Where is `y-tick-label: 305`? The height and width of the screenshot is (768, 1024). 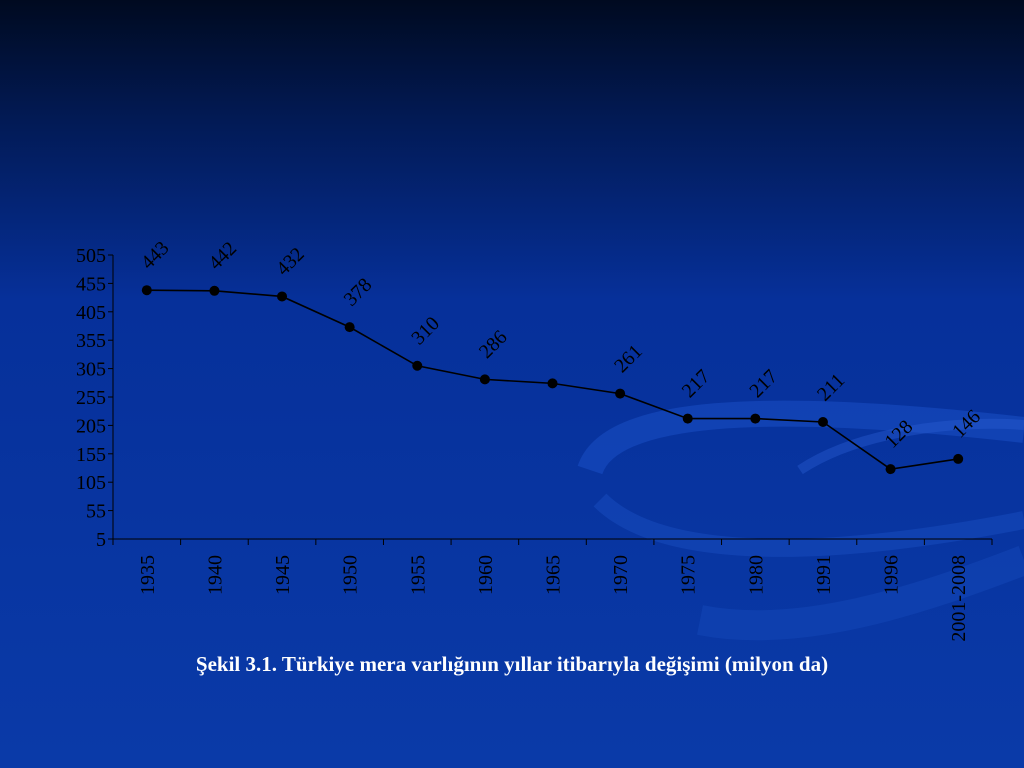 y-tick-label: 305 is located at coordinates (91, 370).